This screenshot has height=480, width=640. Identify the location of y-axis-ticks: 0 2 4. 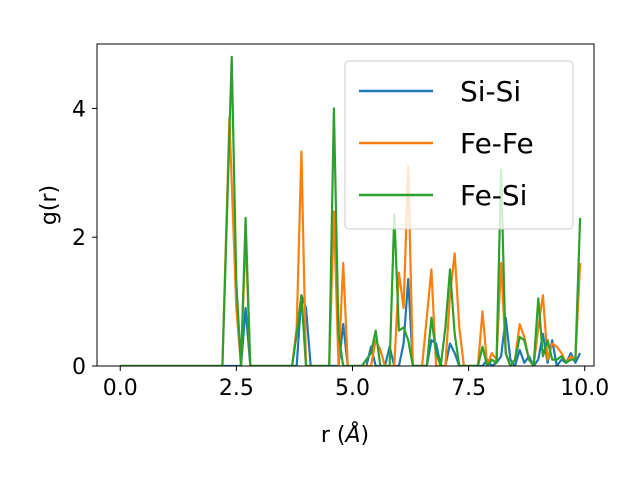
(84, 238).